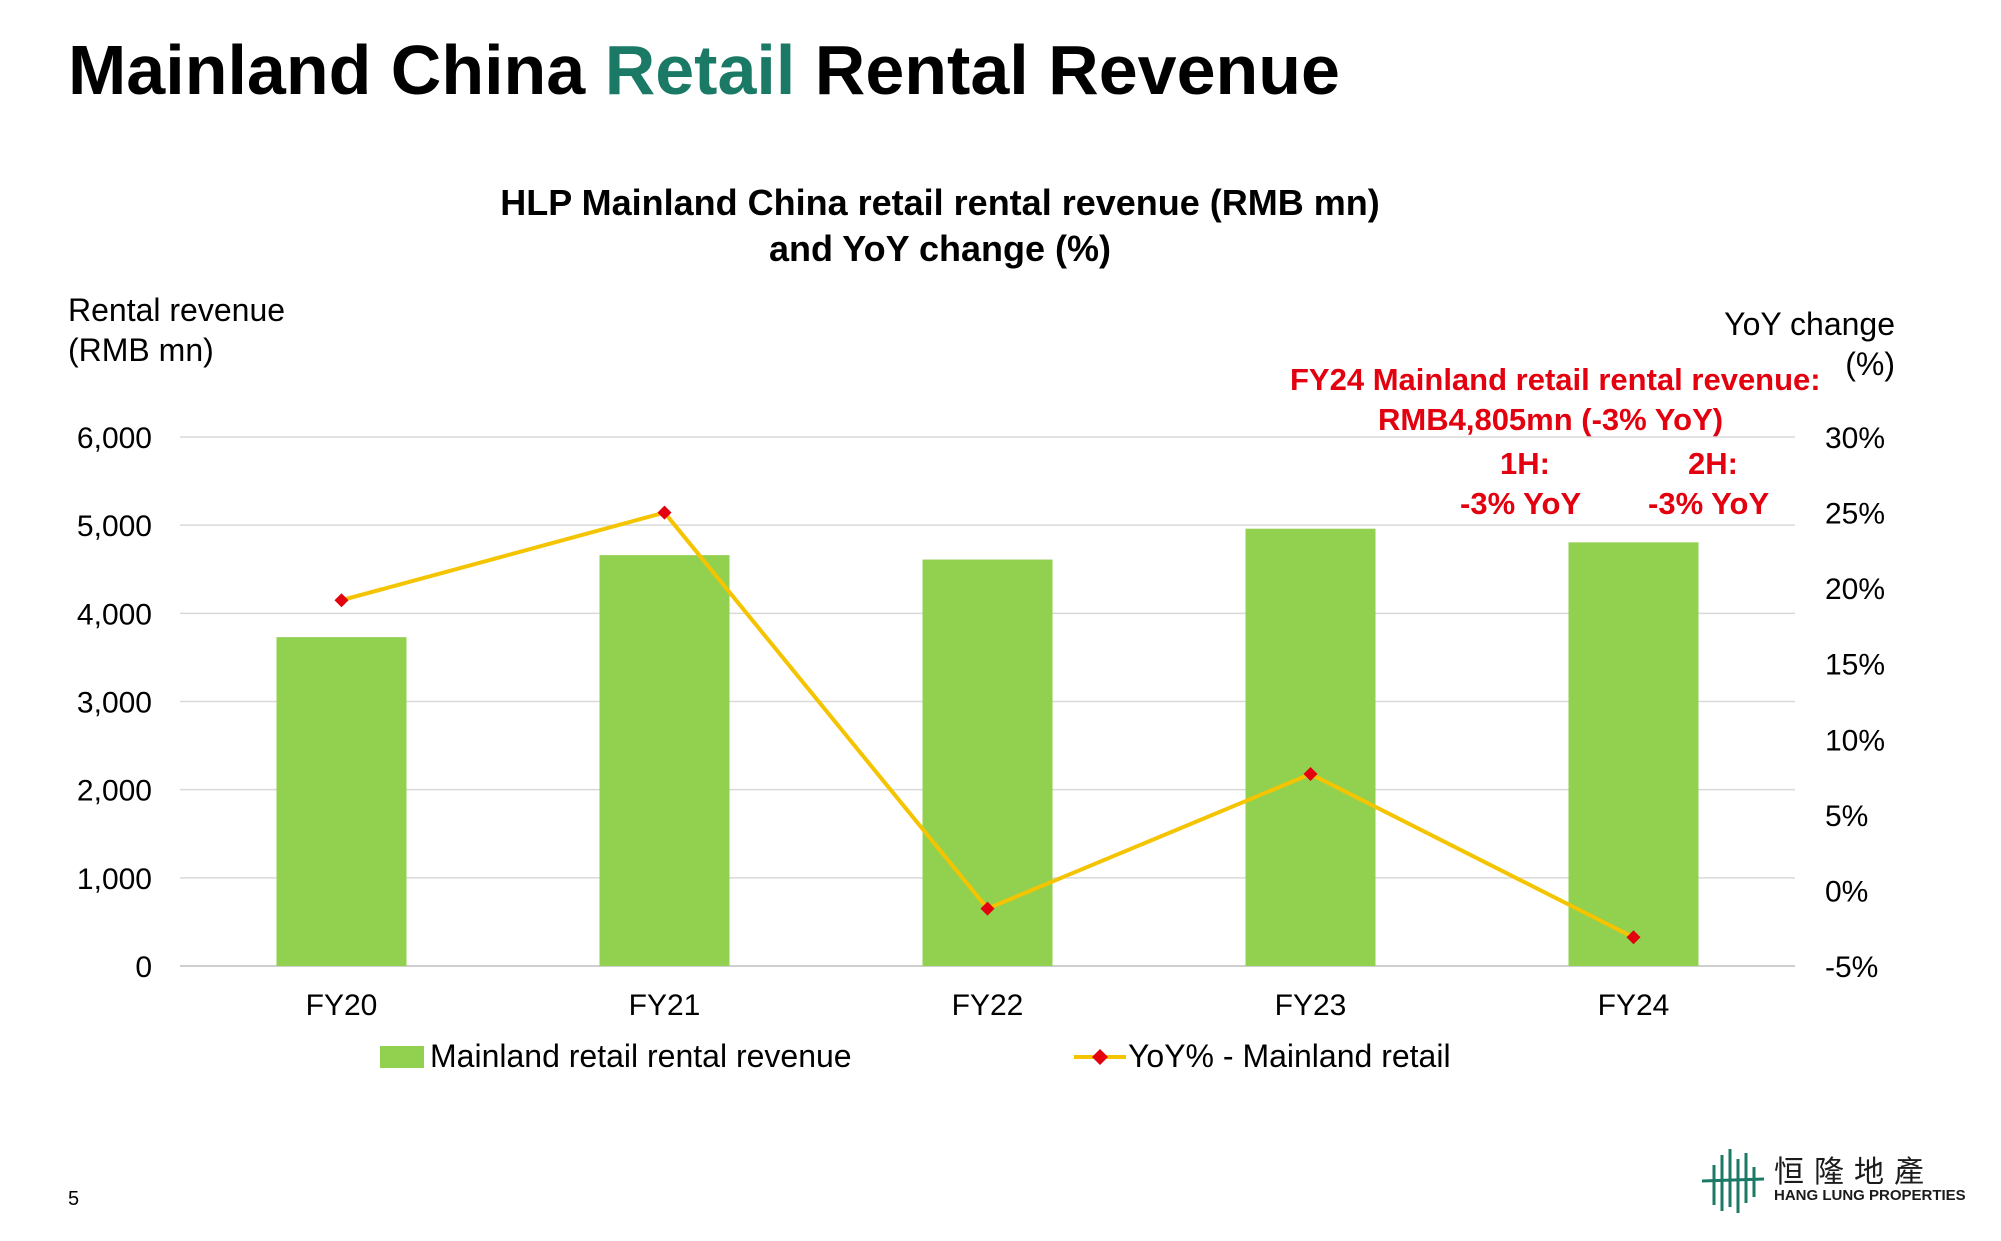  I want to click on legend-swatch-line, so click(1100, 1056).